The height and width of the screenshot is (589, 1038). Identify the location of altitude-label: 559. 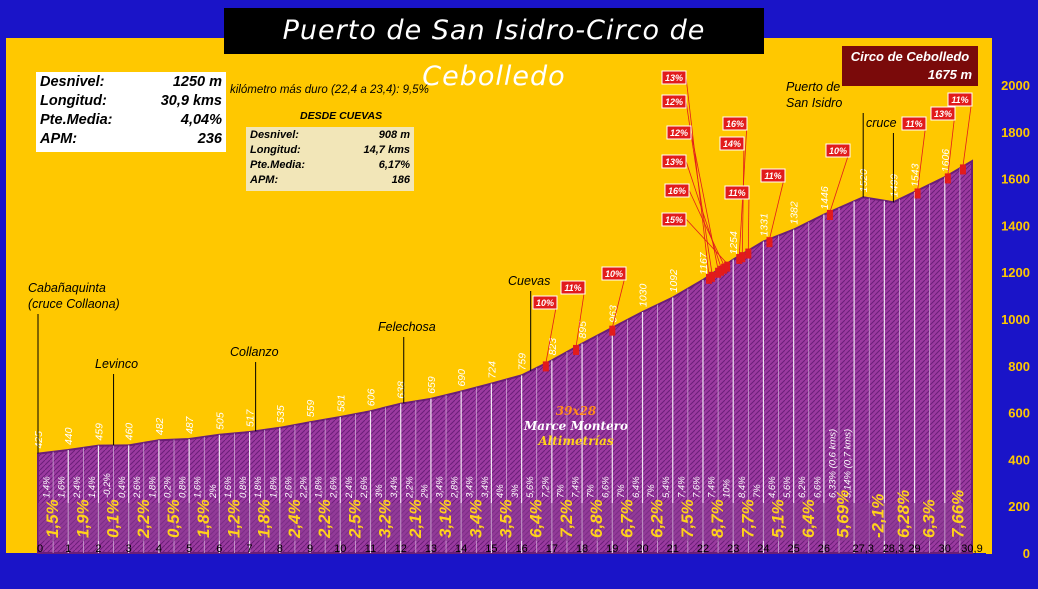
(311, 409).